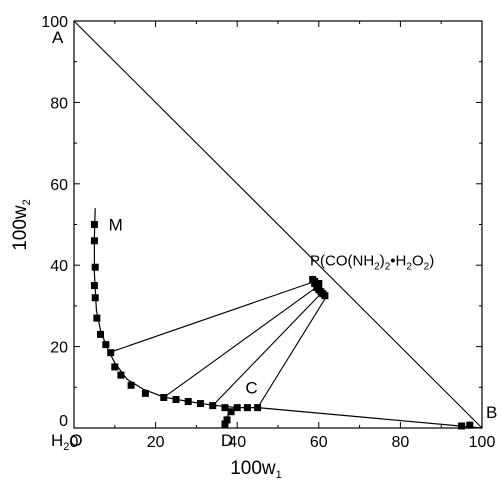  Describe the element at coordinates (482, 442) in the screenshot. I see `x-tick-label-100: 100` at that location.